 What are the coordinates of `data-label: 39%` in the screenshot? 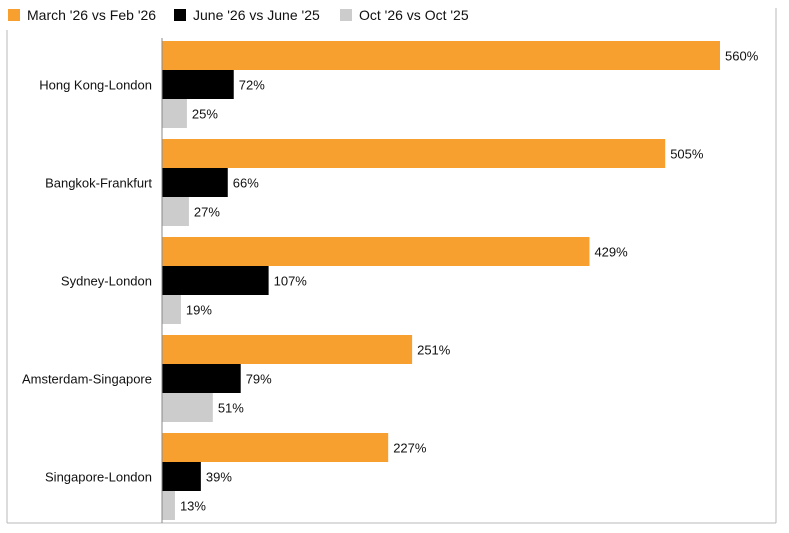 It's located at (219, 477).